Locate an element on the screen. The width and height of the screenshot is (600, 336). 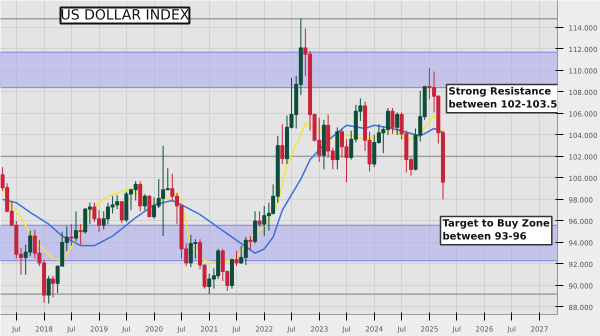
text: US DOLLAR INDEX is located at coordinates (125, 16).